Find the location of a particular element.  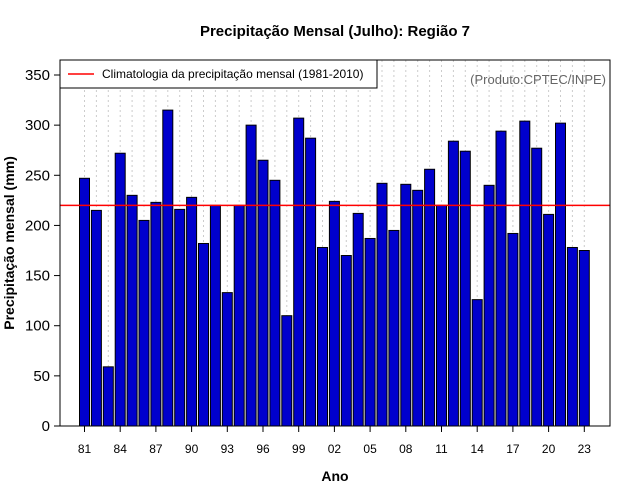

y-axis: 0 50 100 150 200 250 300 350 is located at coordinates (42, 251).